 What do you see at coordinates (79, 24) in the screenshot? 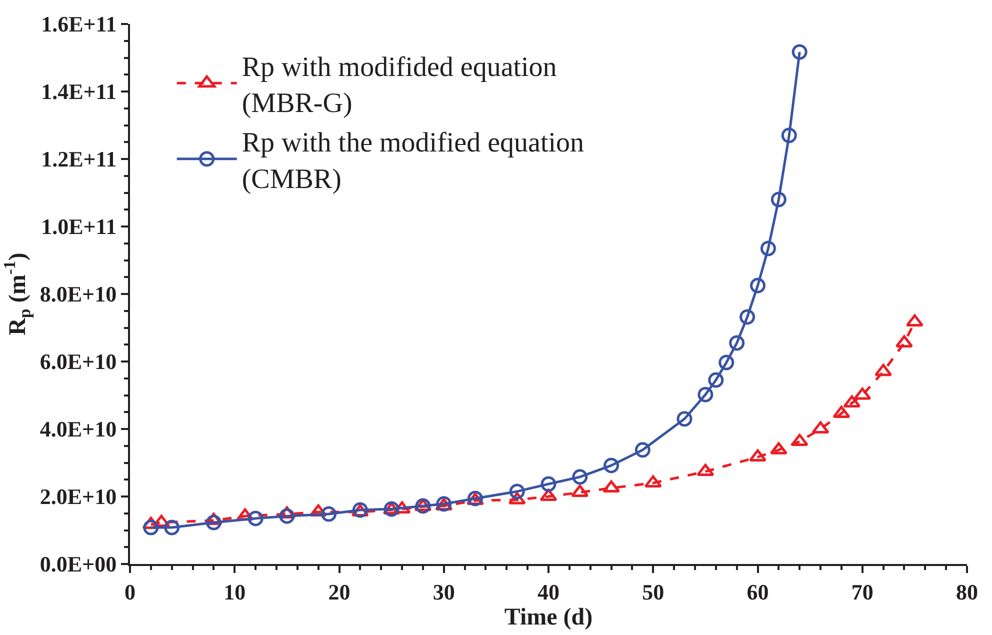
I see `y-tick-label: 1.6E+11` at bounding box center [79, 24].